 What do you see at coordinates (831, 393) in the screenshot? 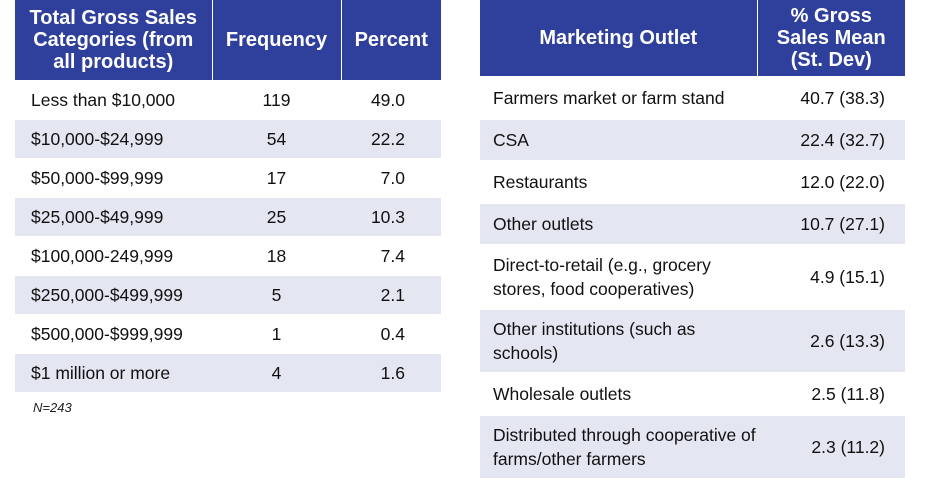
I see `outlet-mean-cell: 2.5 (11.8)` at bounding box center [831, 393].